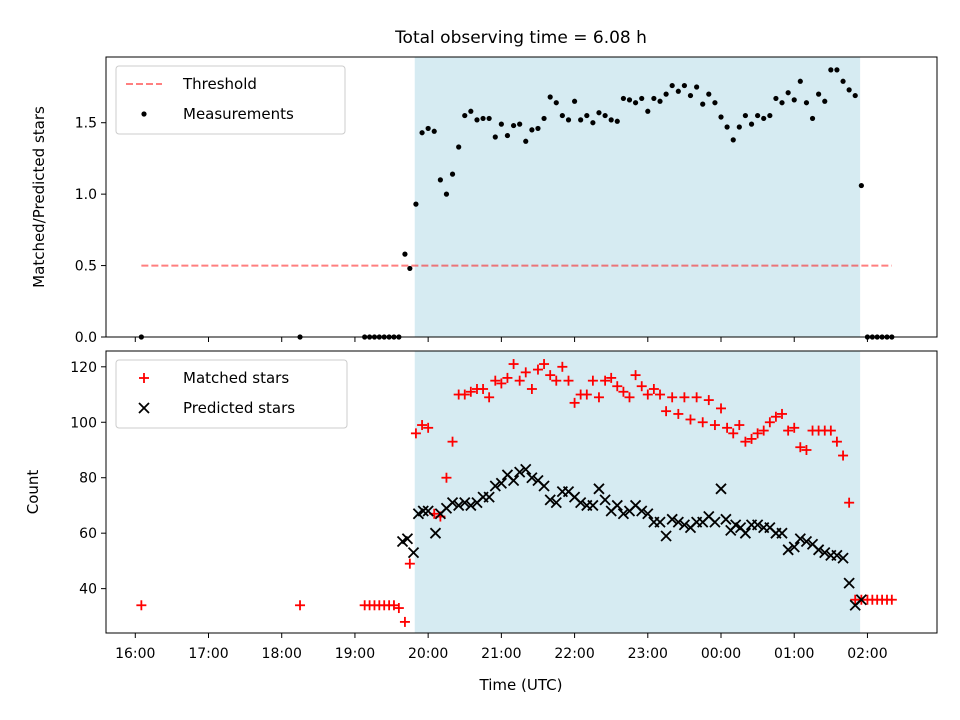 Image resolution: width=960 pixels, height=720 pixels. I want to click on x-tick-label: 18:00, so click(282, 654).